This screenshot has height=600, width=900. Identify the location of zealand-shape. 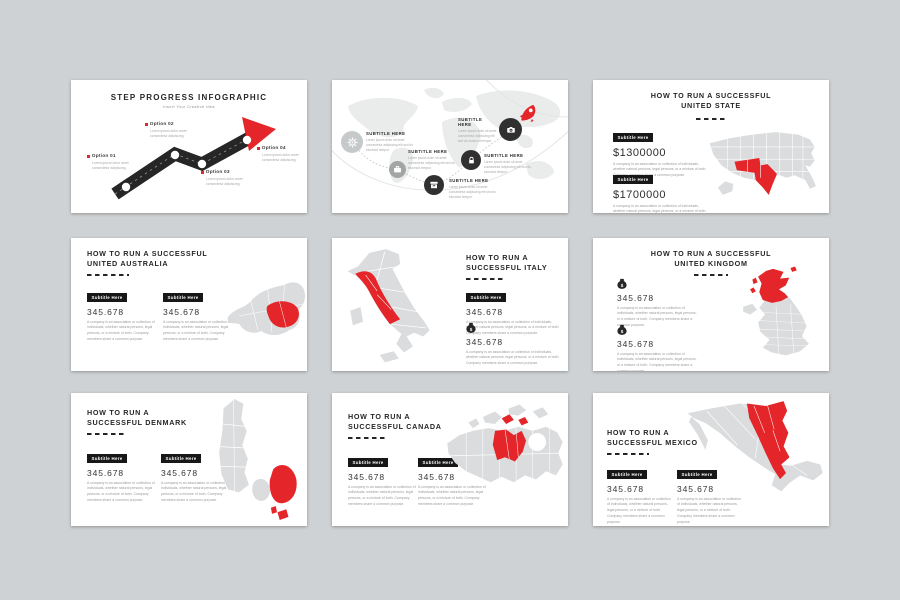
(283, 484).